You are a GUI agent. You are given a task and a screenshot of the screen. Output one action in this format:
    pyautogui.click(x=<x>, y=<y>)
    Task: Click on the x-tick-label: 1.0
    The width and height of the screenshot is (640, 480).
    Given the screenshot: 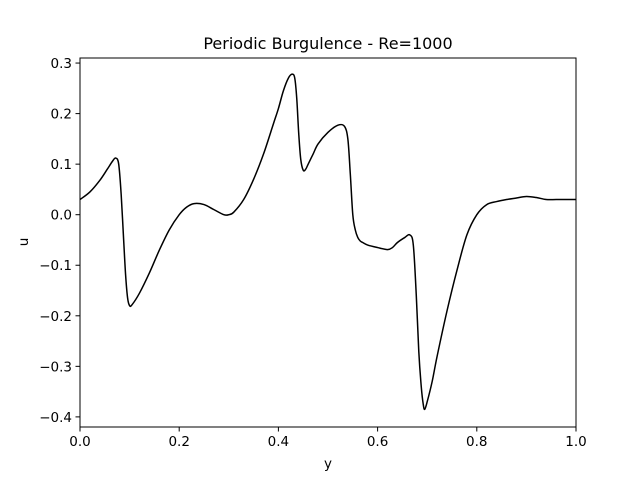 What is the action you would take?
    pyautogui.click(x=575, y=442)
    